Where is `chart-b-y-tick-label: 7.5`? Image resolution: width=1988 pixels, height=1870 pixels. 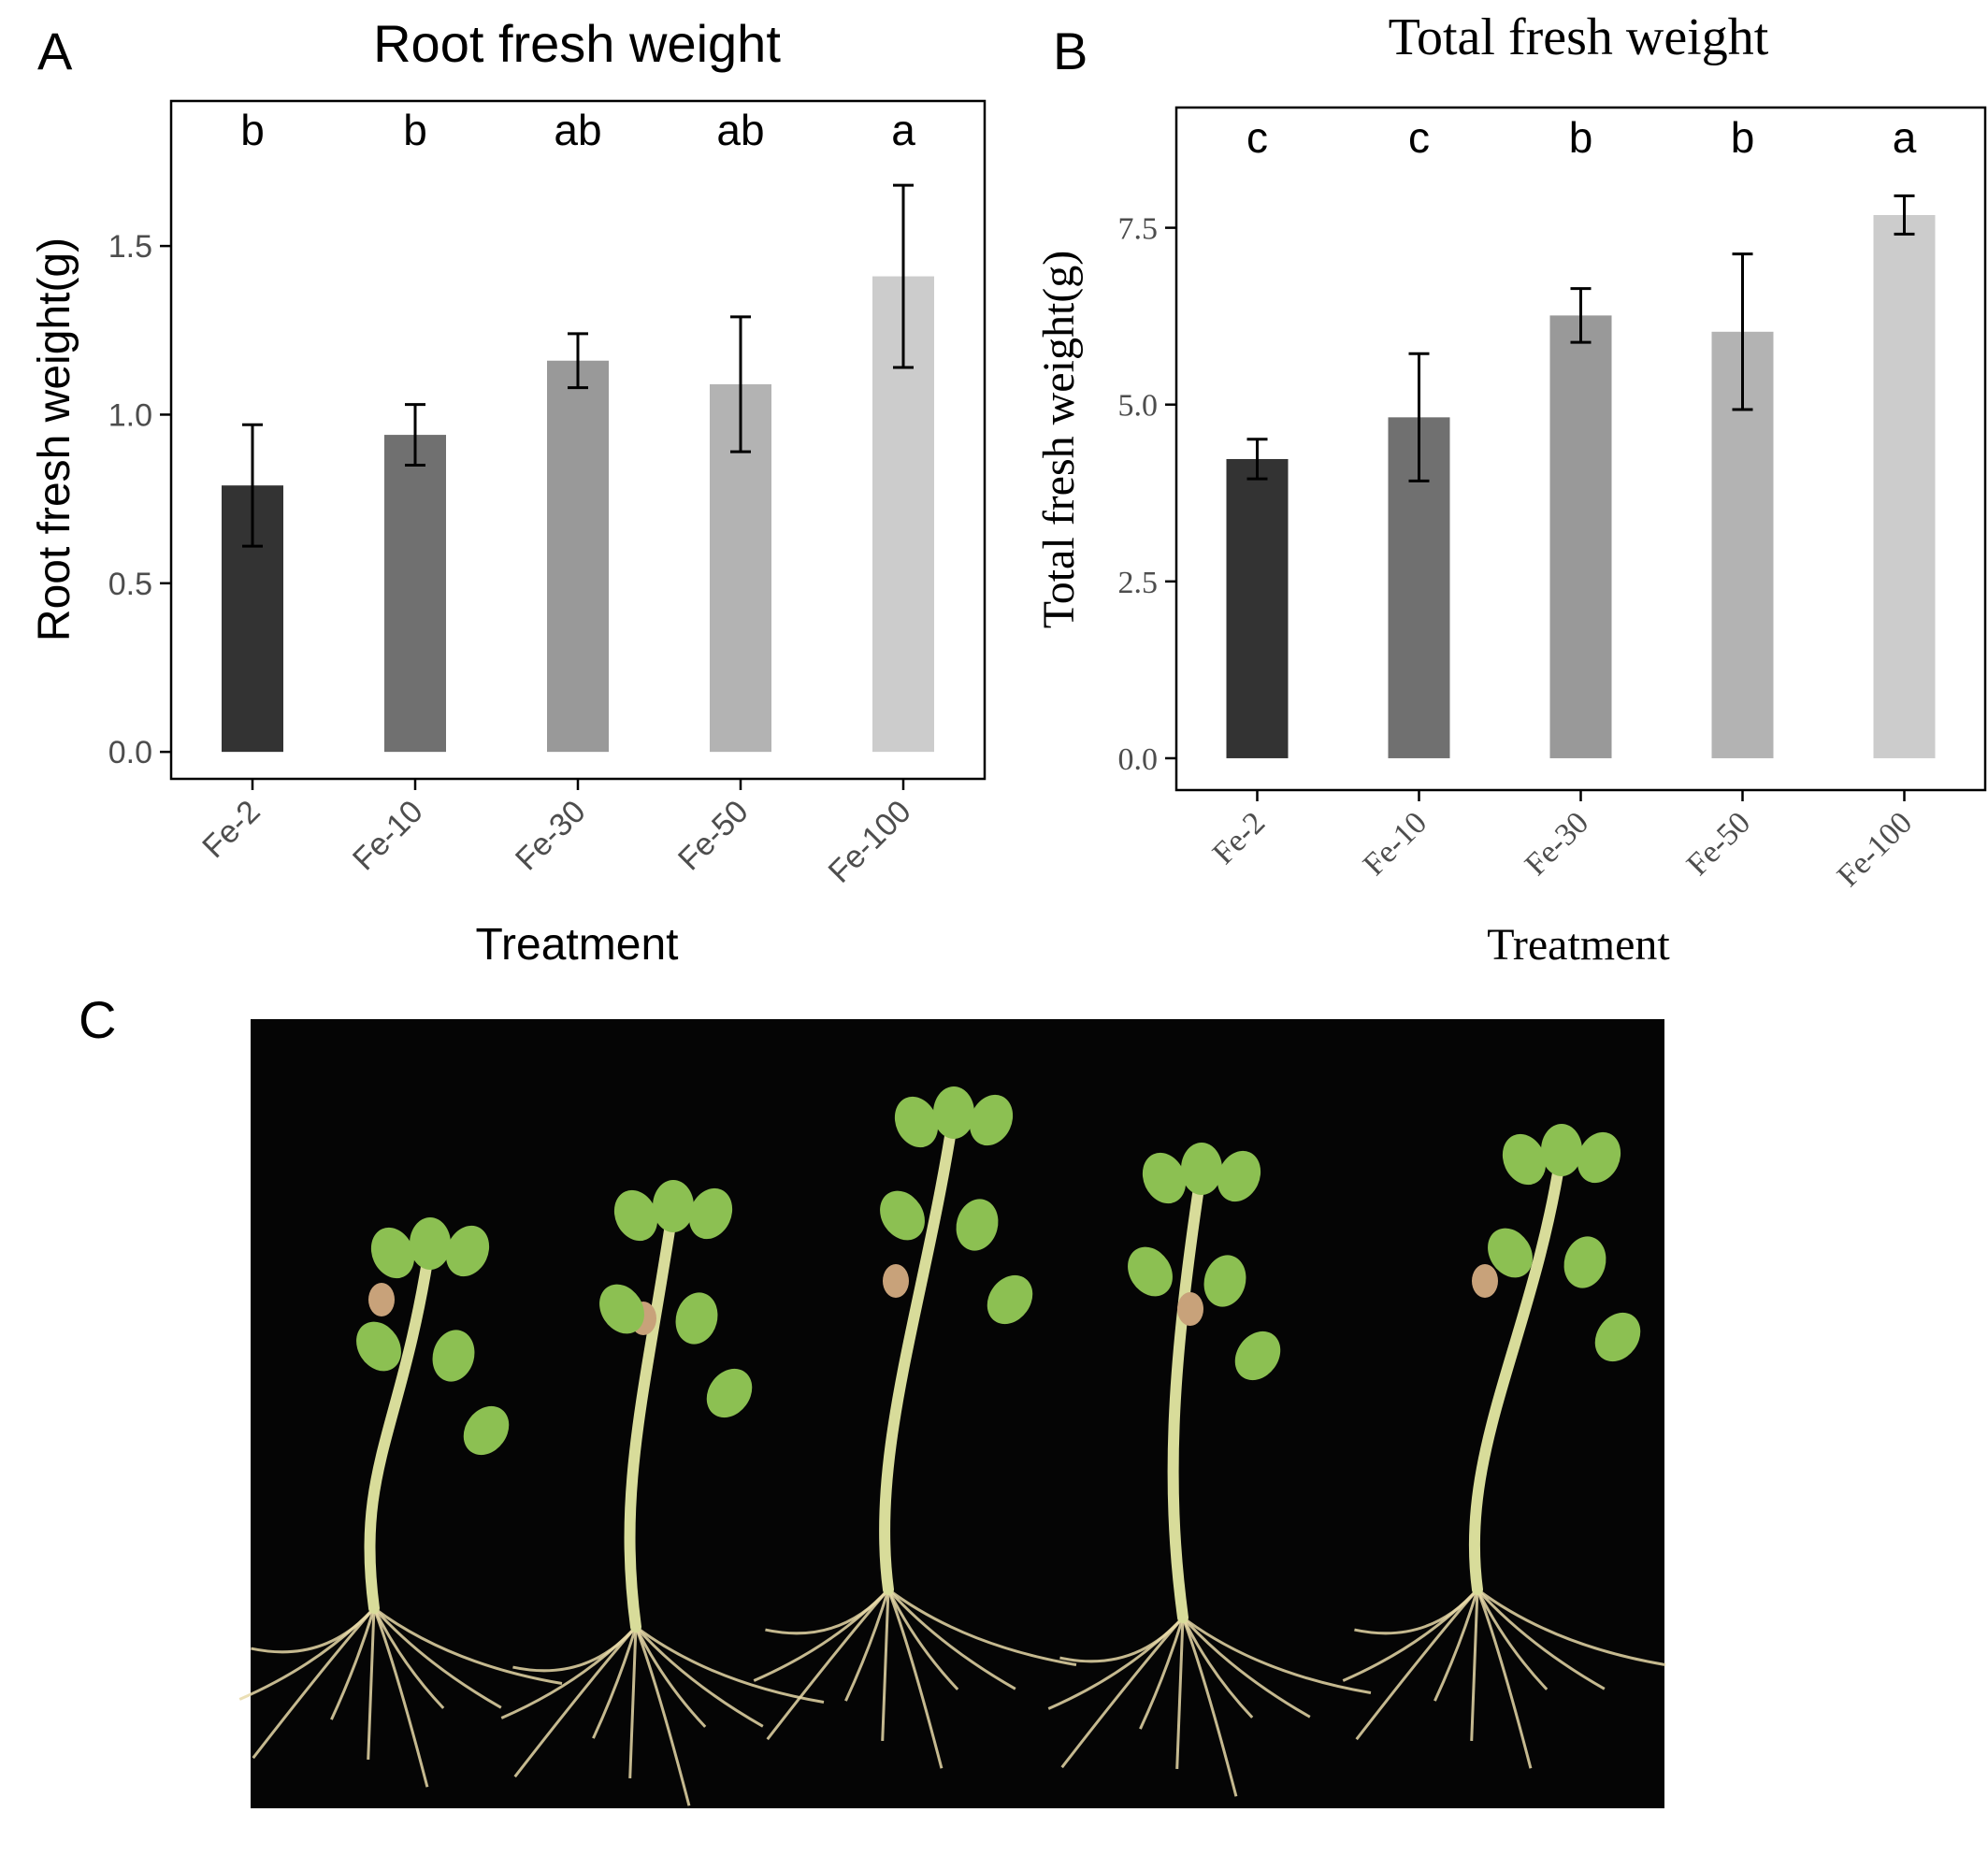 chart-b-y-tick-label: 7.5 is located at coordinates (1138, 230).